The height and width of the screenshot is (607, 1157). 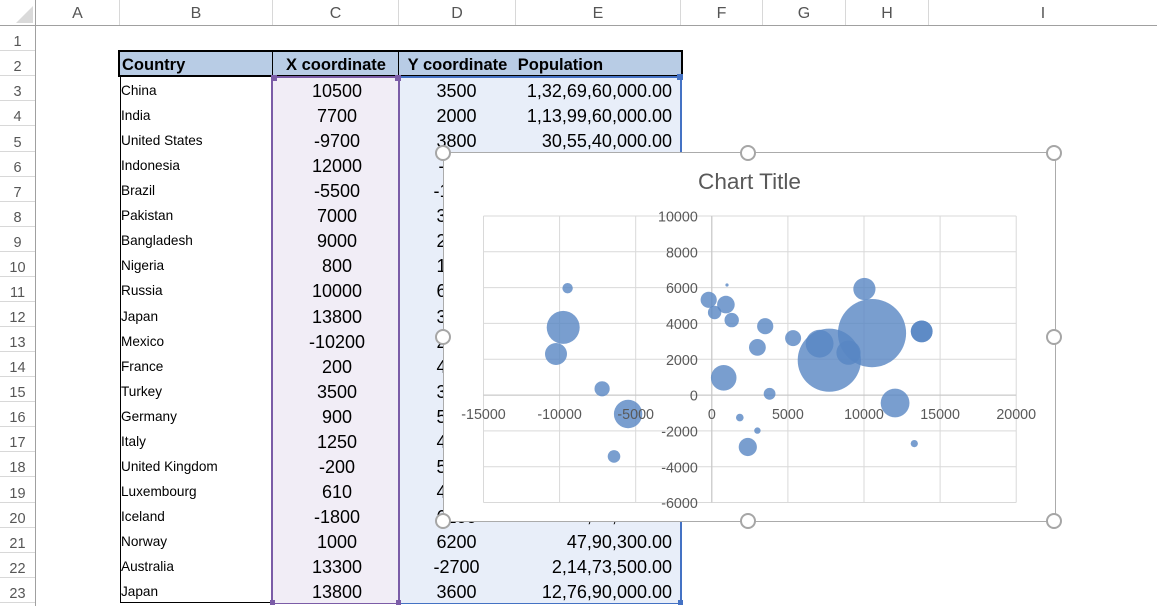 What do you see at coordinates (1016, 415) in the screenshot?
I see `svg-text: 20000` at bounding box center [1016, 415].